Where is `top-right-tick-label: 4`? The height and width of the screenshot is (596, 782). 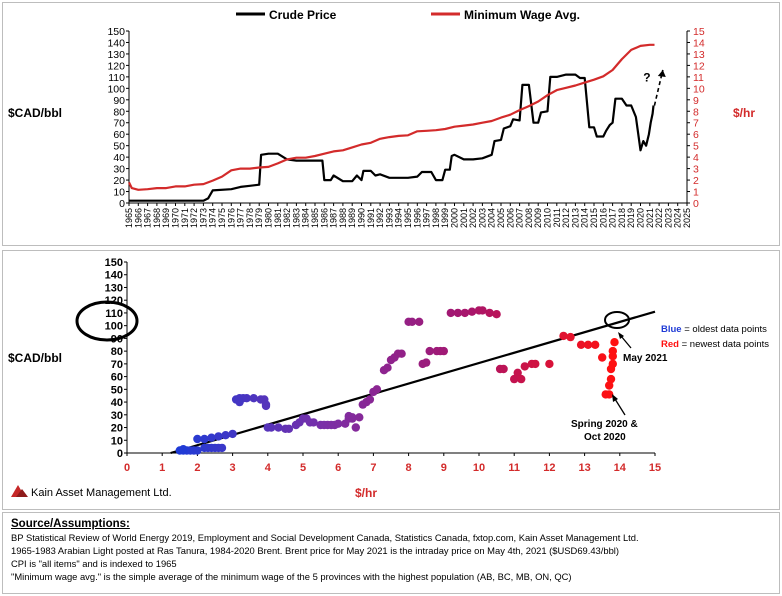
top-right-tick-label: 4 is located at coordinates (696, 158).